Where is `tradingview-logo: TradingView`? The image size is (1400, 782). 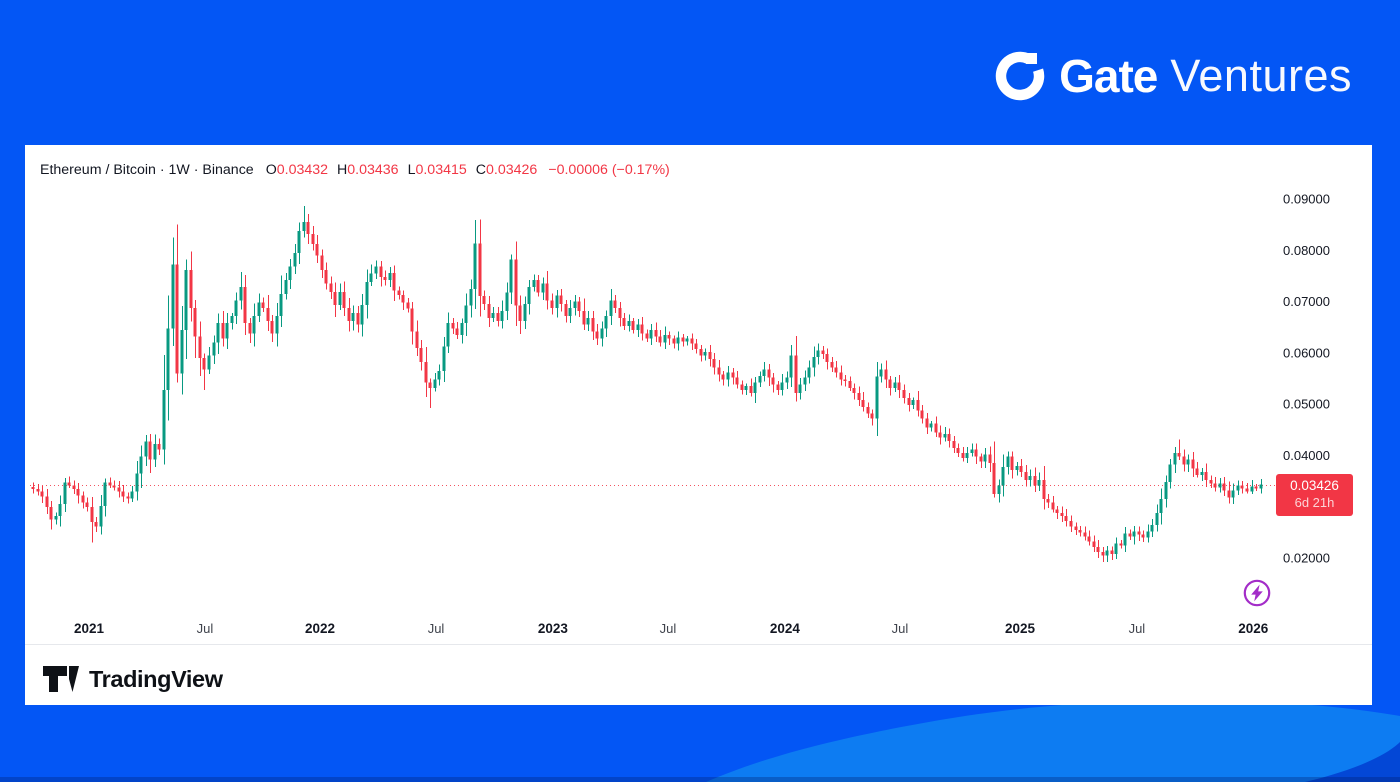 tradingview-logo: TradingView is located at coordinates (132, 679).